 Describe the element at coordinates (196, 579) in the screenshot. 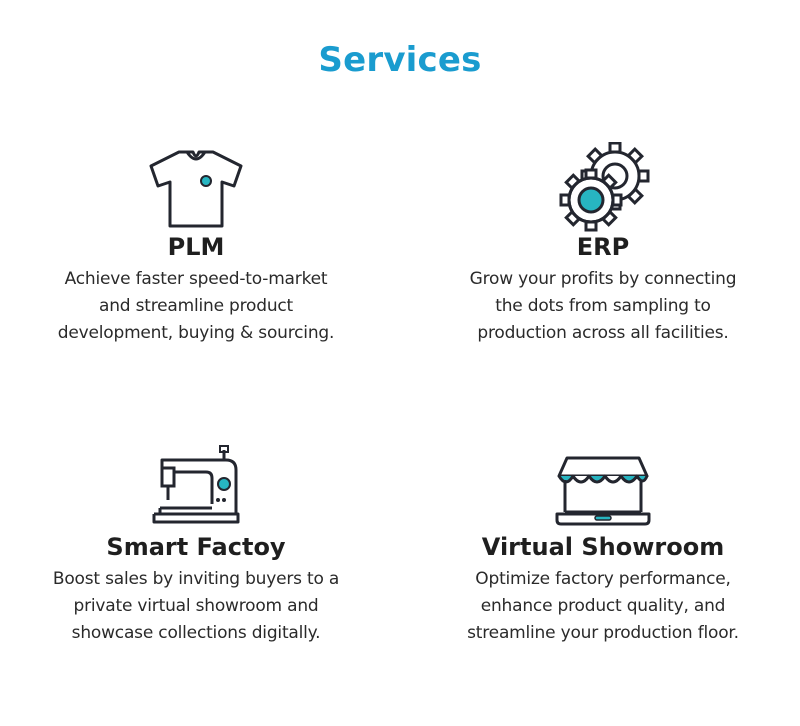

I see `description-line: Boost sales by inviting buyers to a` at that location.